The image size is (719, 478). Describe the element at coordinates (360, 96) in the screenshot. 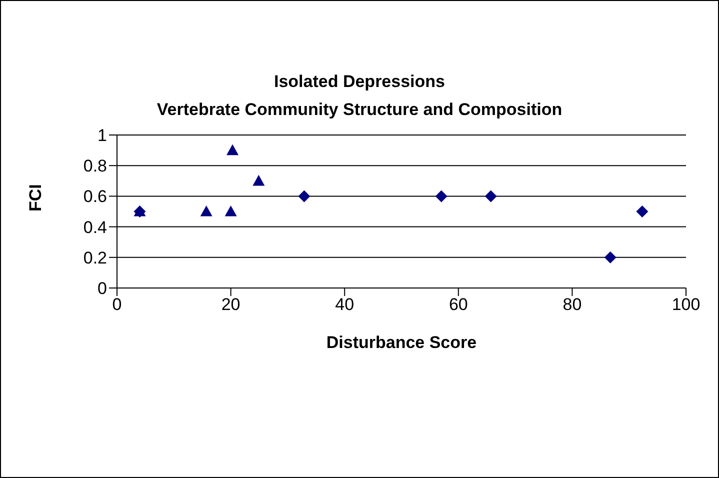

I see `chart-title: Isolated Depressions Vertebrate Community Structure and Composition` at that location.